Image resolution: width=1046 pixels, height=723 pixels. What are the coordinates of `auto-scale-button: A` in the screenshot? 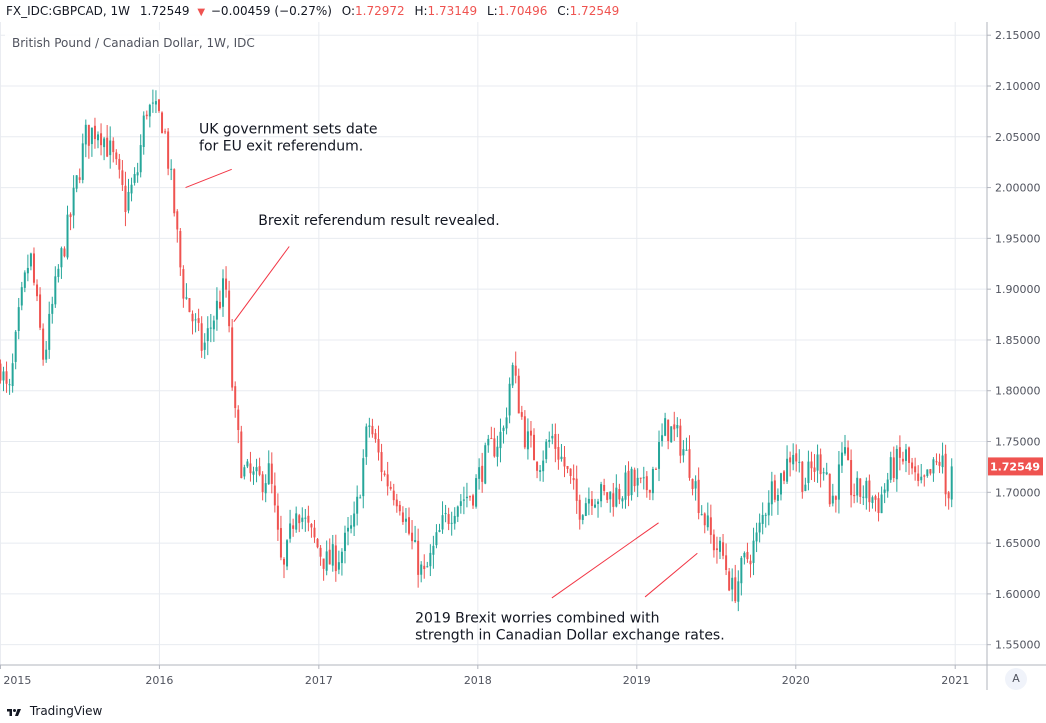 It's located at (1016, 679).